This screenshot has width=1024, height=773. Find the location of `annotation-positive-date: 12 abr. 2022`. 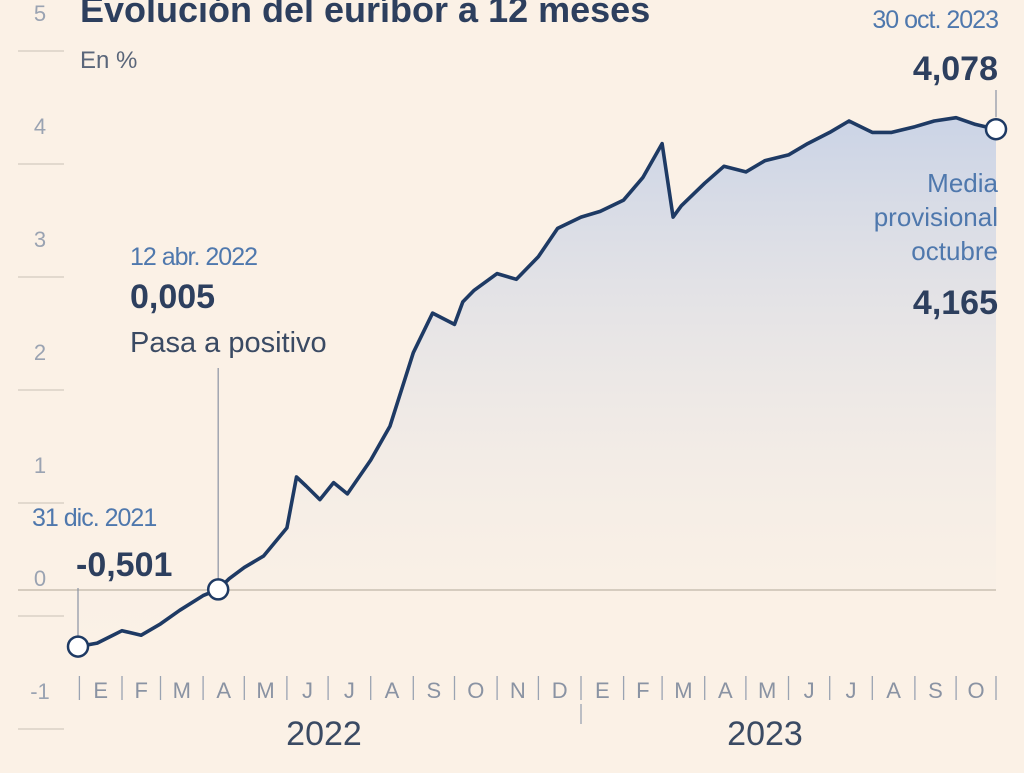

annotation-positive-date: 12 abr. 2022 is located at coordinates (193, 257).